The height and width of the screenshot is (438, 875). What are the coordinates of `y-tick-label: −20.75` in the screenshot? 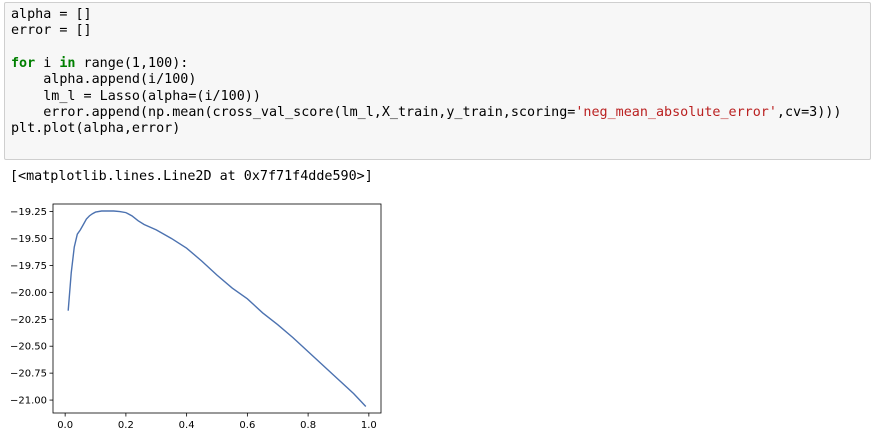 It's located at (28, 374).